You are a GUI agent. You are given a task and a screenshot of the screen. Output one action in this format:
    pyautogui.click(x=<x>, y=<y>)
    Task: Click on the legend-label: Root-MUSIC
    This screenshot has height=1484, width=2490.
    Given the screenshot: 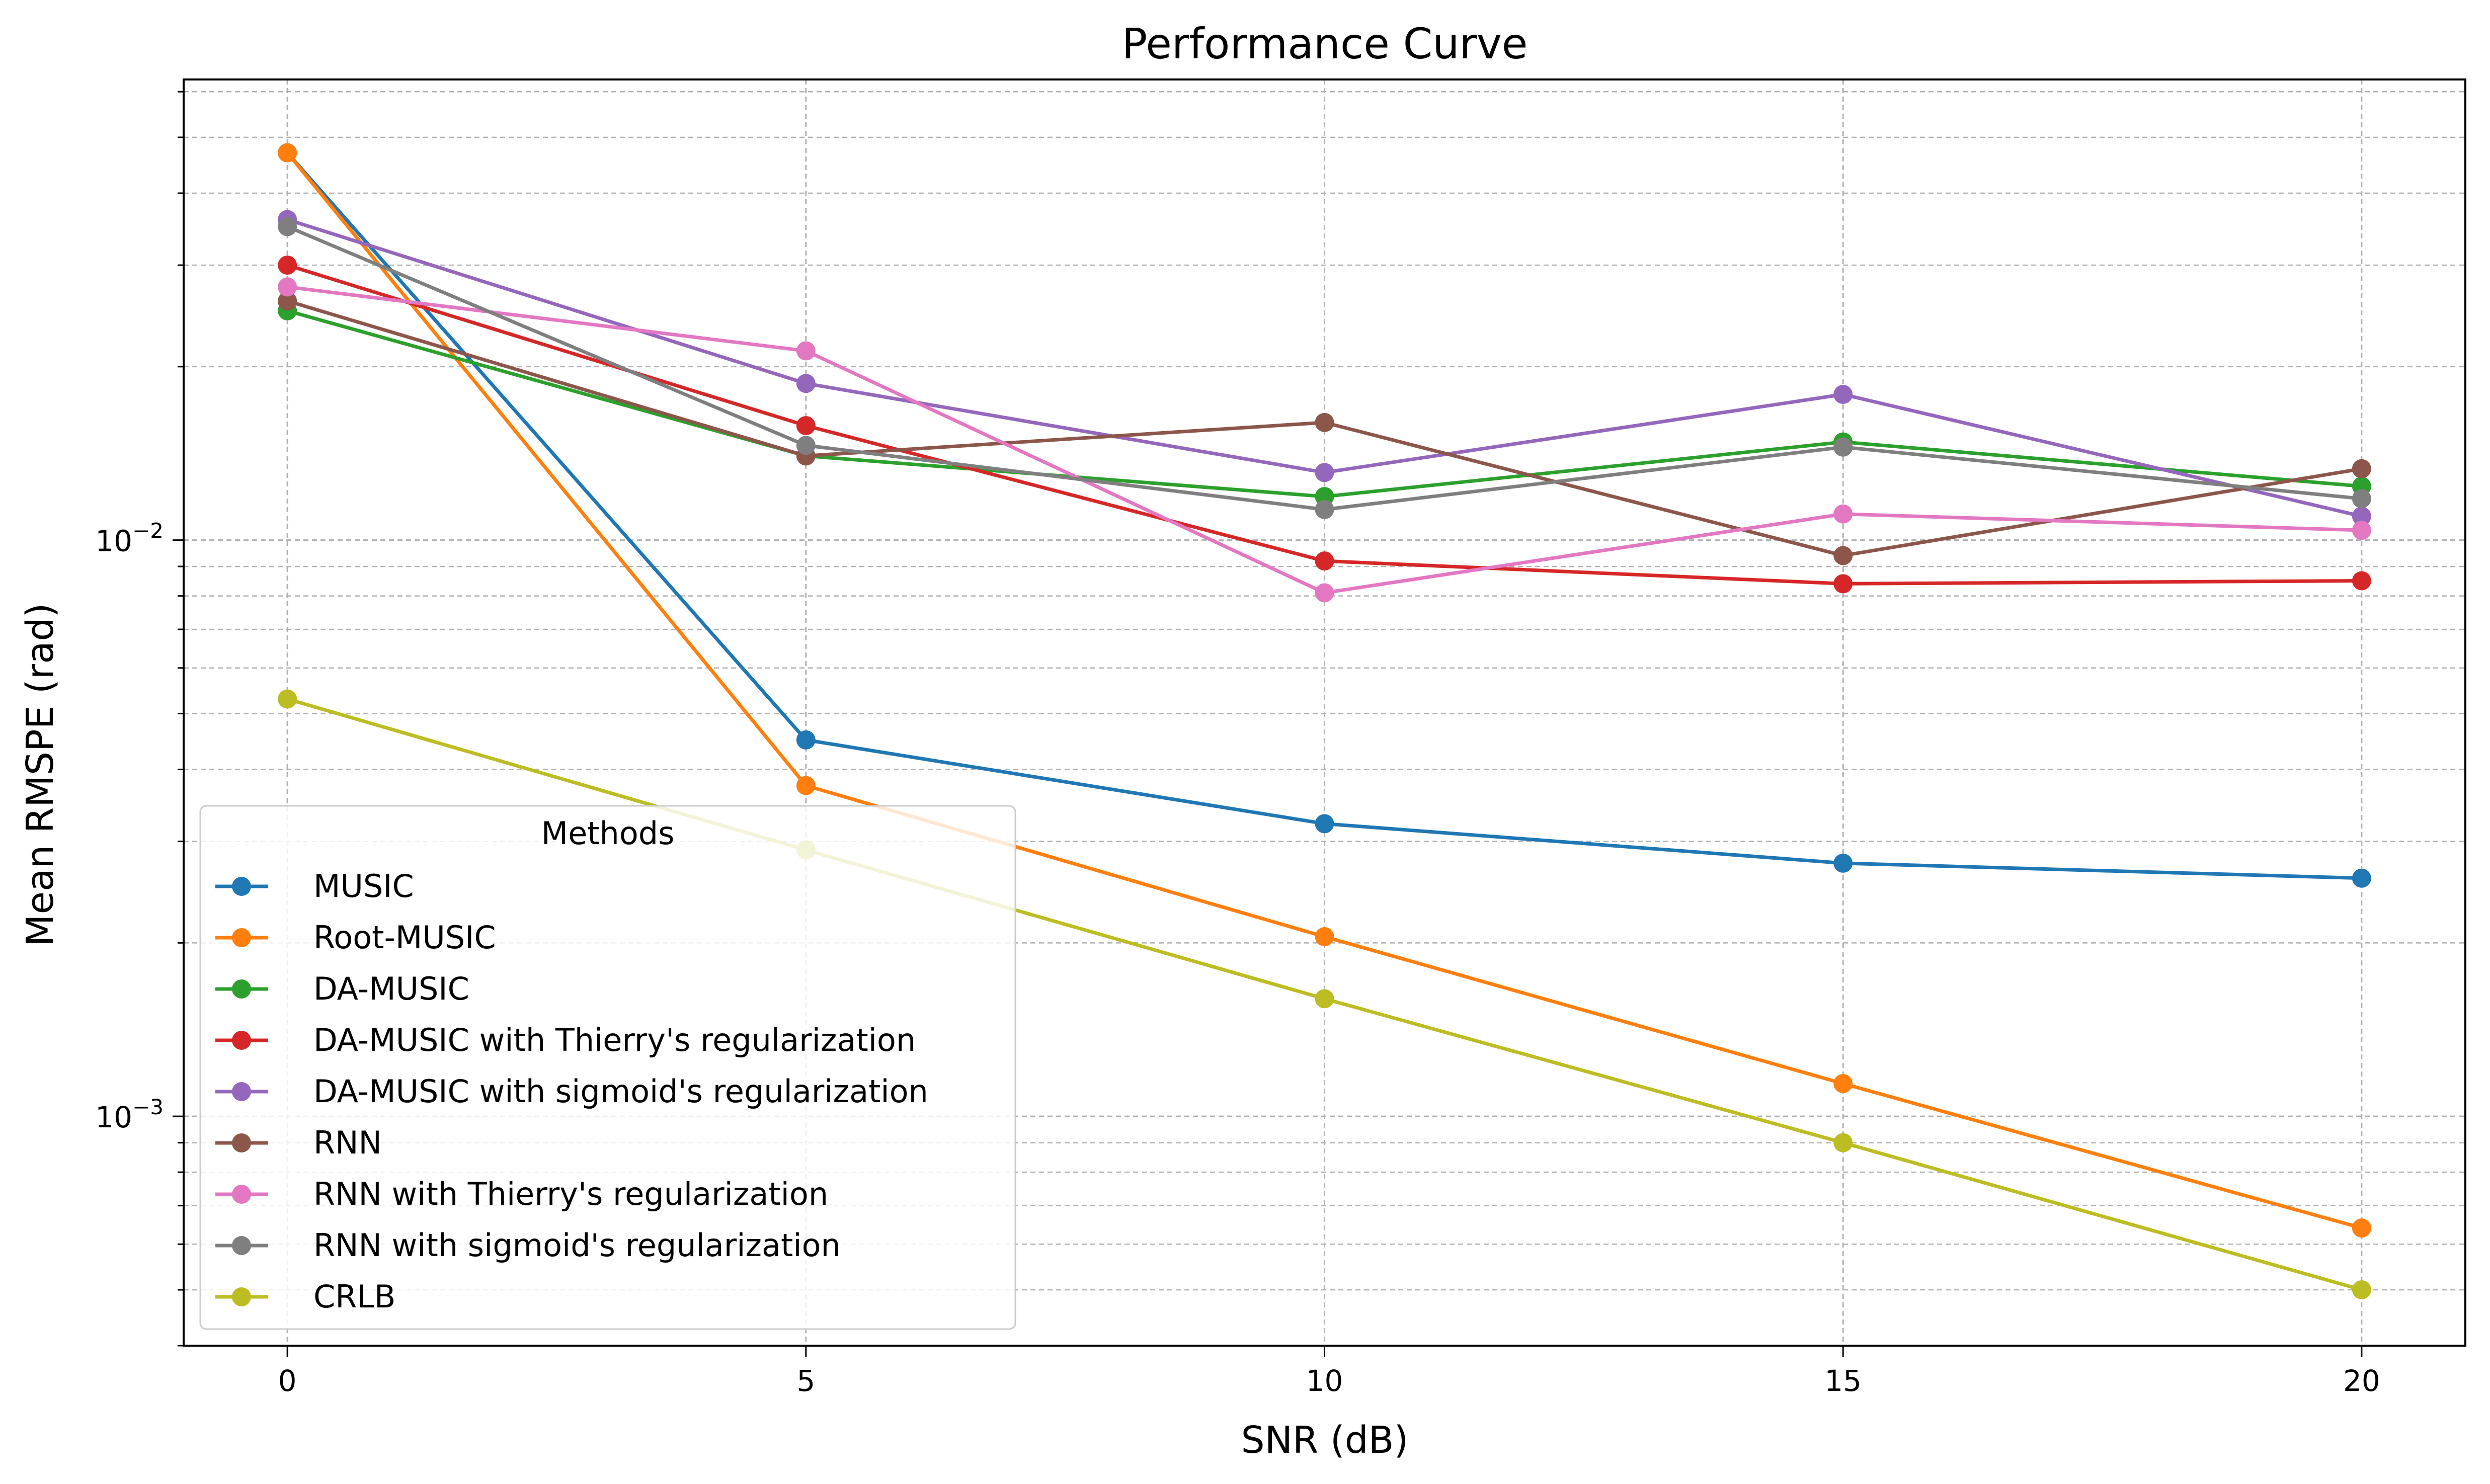 What is the action you would take?
    pyautogui.click(x=404, y=937)
    